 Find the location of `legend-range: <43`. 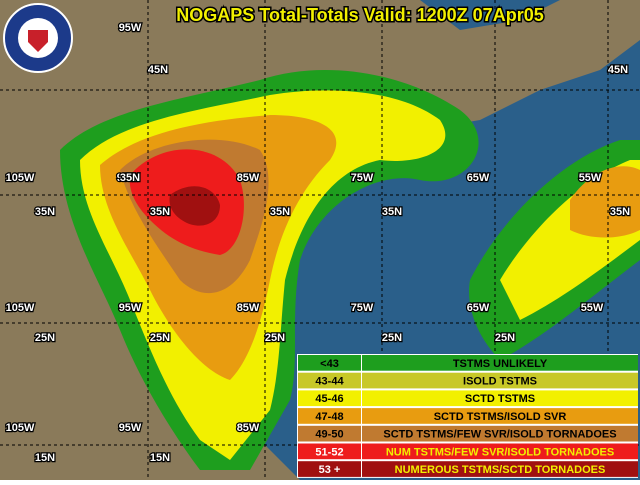

legend-range: <43 is located at coordinates (329, 364).